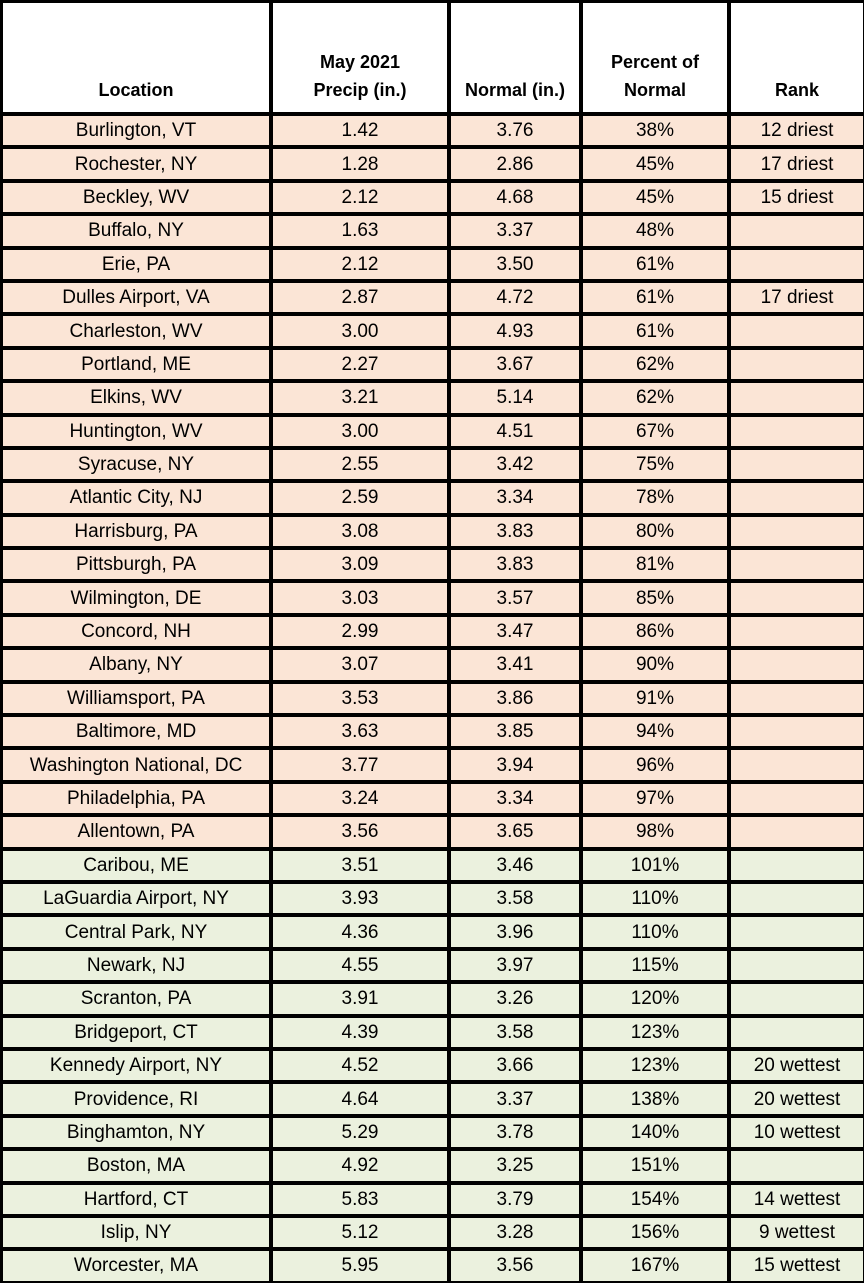 The width and height of the screenshot is (864, 1283). I want to click on normal-cell: 2.86, so click(515, 164).